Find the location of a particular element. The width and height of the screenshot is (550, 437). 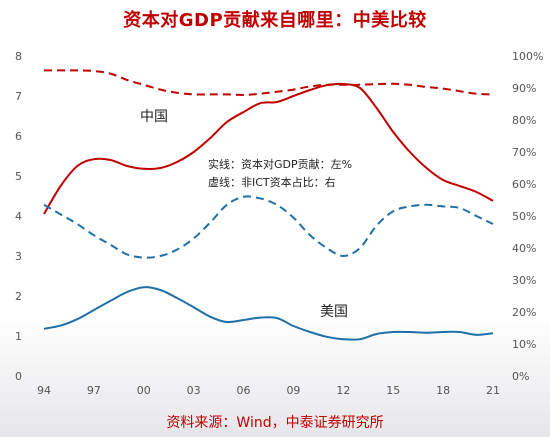

x-tick-label: 03 is located at coordinates (194, 390).